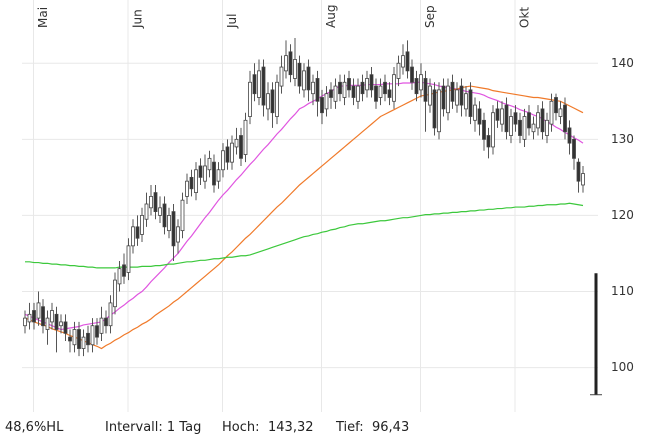 This screenshot has height=444, width=666. Describe the element at coordinates (622, 139) in the screenshot. I see `y-tick-label: 130` at that location.